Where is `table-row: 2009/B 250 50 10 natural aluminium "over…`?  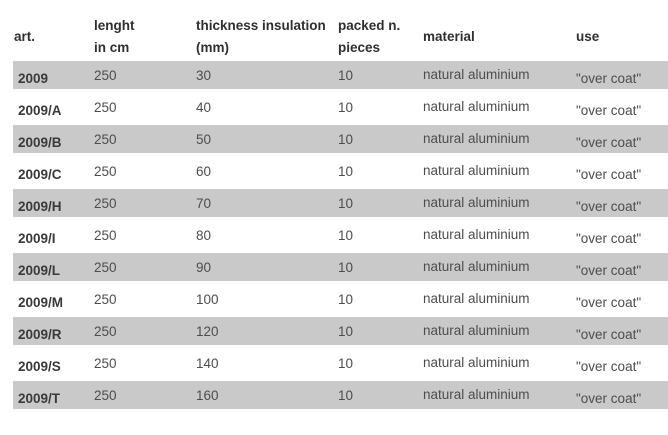 table-row: 2009/B 250 50 10 natural aluminium "over… is located at coordinates (340, 139).